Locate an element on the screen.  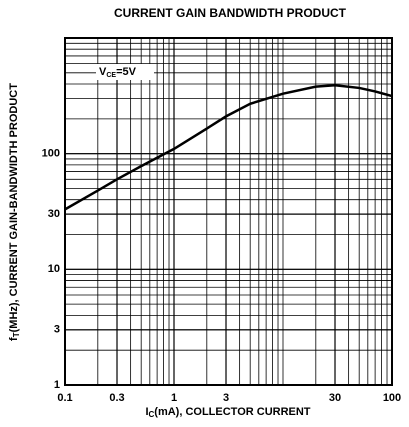
annotation-rest: =5V is located at coordinates (126, 72).